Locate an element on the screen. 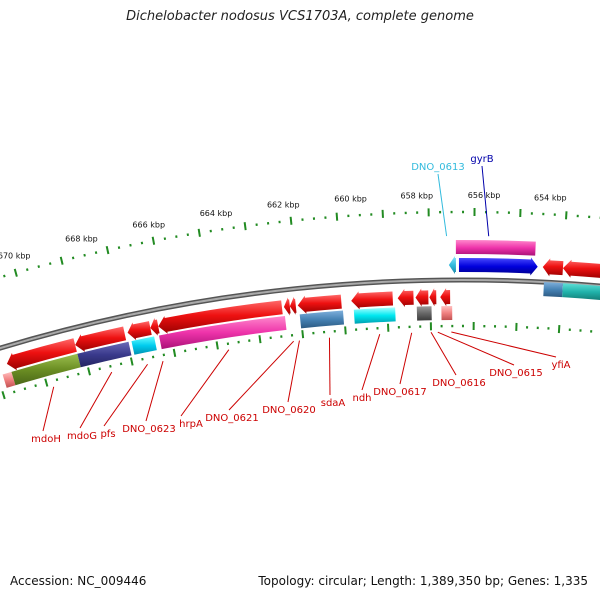 Image resolution: width=600 pixels, height=600 pixels. gene-small-cyan is located at coordinates (452, 265).